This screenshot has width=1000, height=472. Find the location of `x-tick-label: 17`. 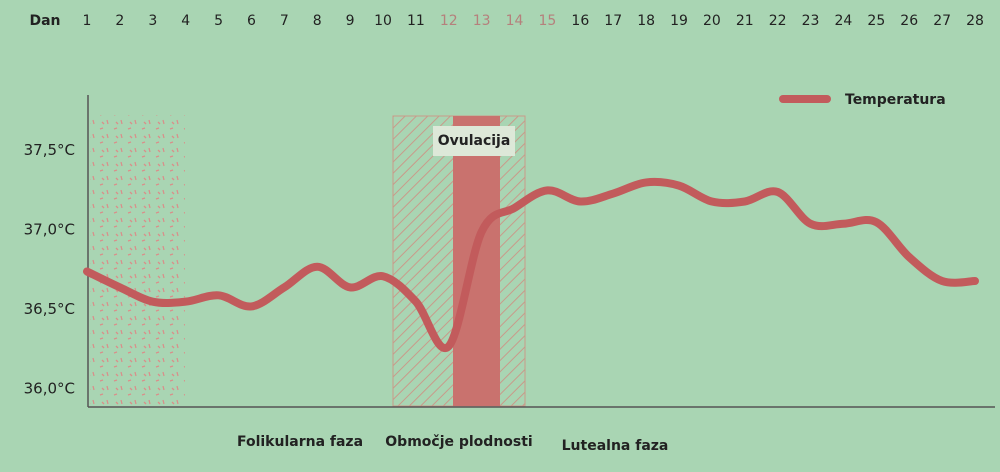

x-tick-label: 17 is located at coordinates (613, 21).